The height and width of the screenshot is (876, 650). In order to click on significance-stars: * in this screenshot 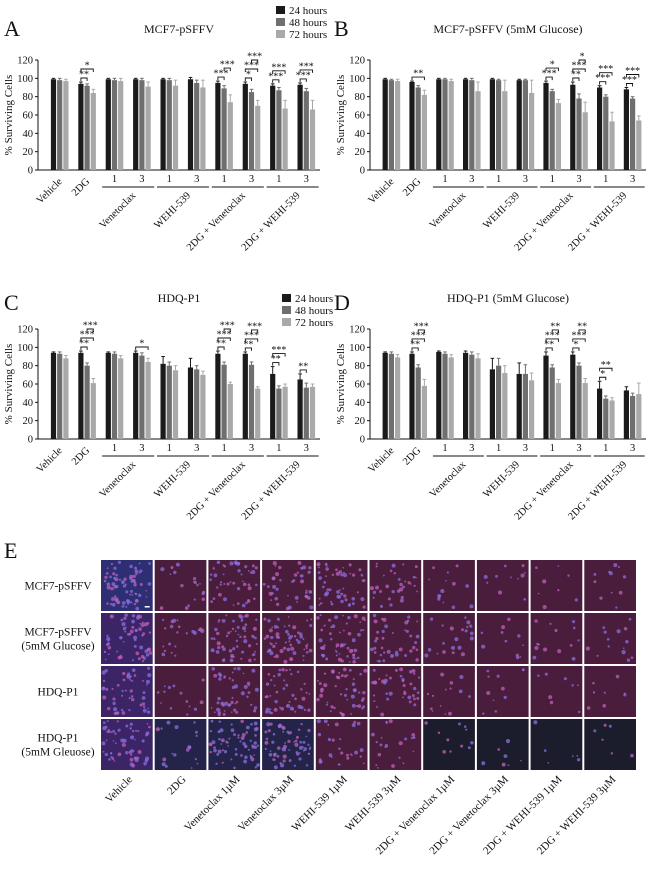, I will do `click(141, 344)`.